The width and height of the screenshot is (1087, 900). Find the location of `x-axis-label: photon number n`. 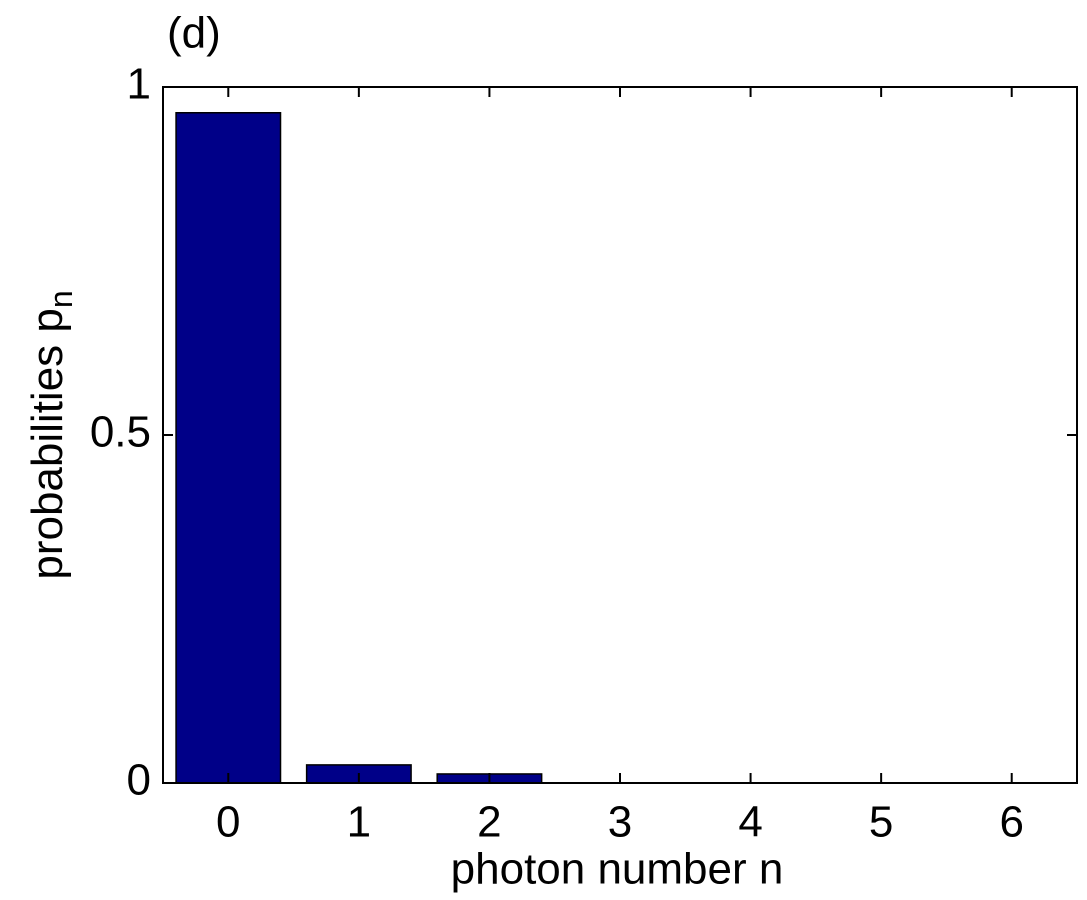

x-axis-label: photon number n is located at coordinates (617, 869).